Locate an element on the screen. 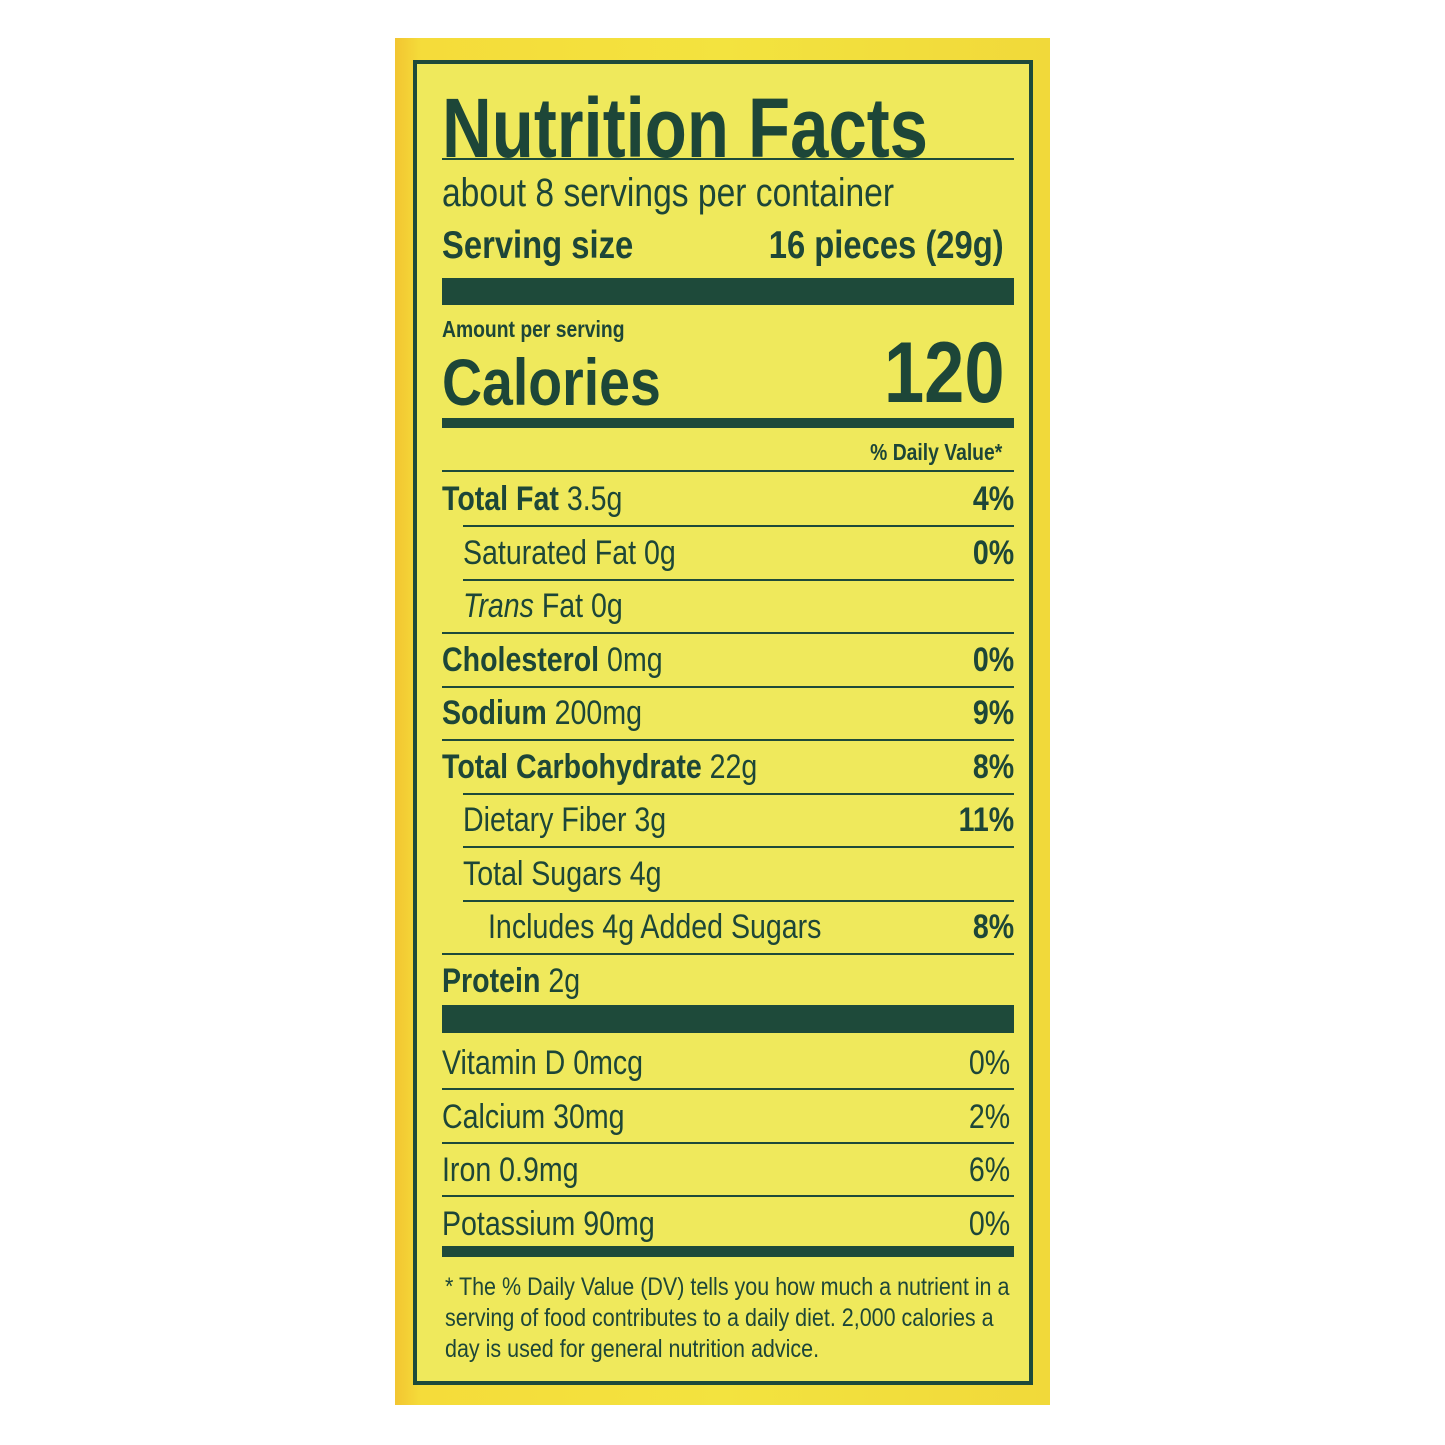 The height and width of the screenshot is (1445, 1445). nutrient-suffix: Fat is located at coordinates (562, 606).